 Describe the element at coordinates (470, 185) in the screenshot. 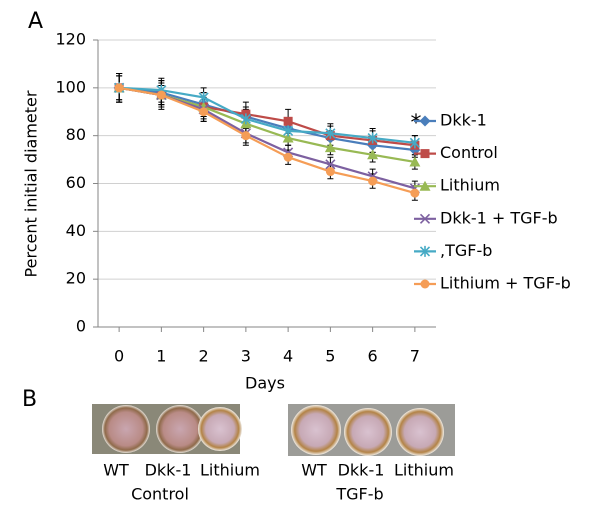

I see `legend-label: Lithium` at that location.